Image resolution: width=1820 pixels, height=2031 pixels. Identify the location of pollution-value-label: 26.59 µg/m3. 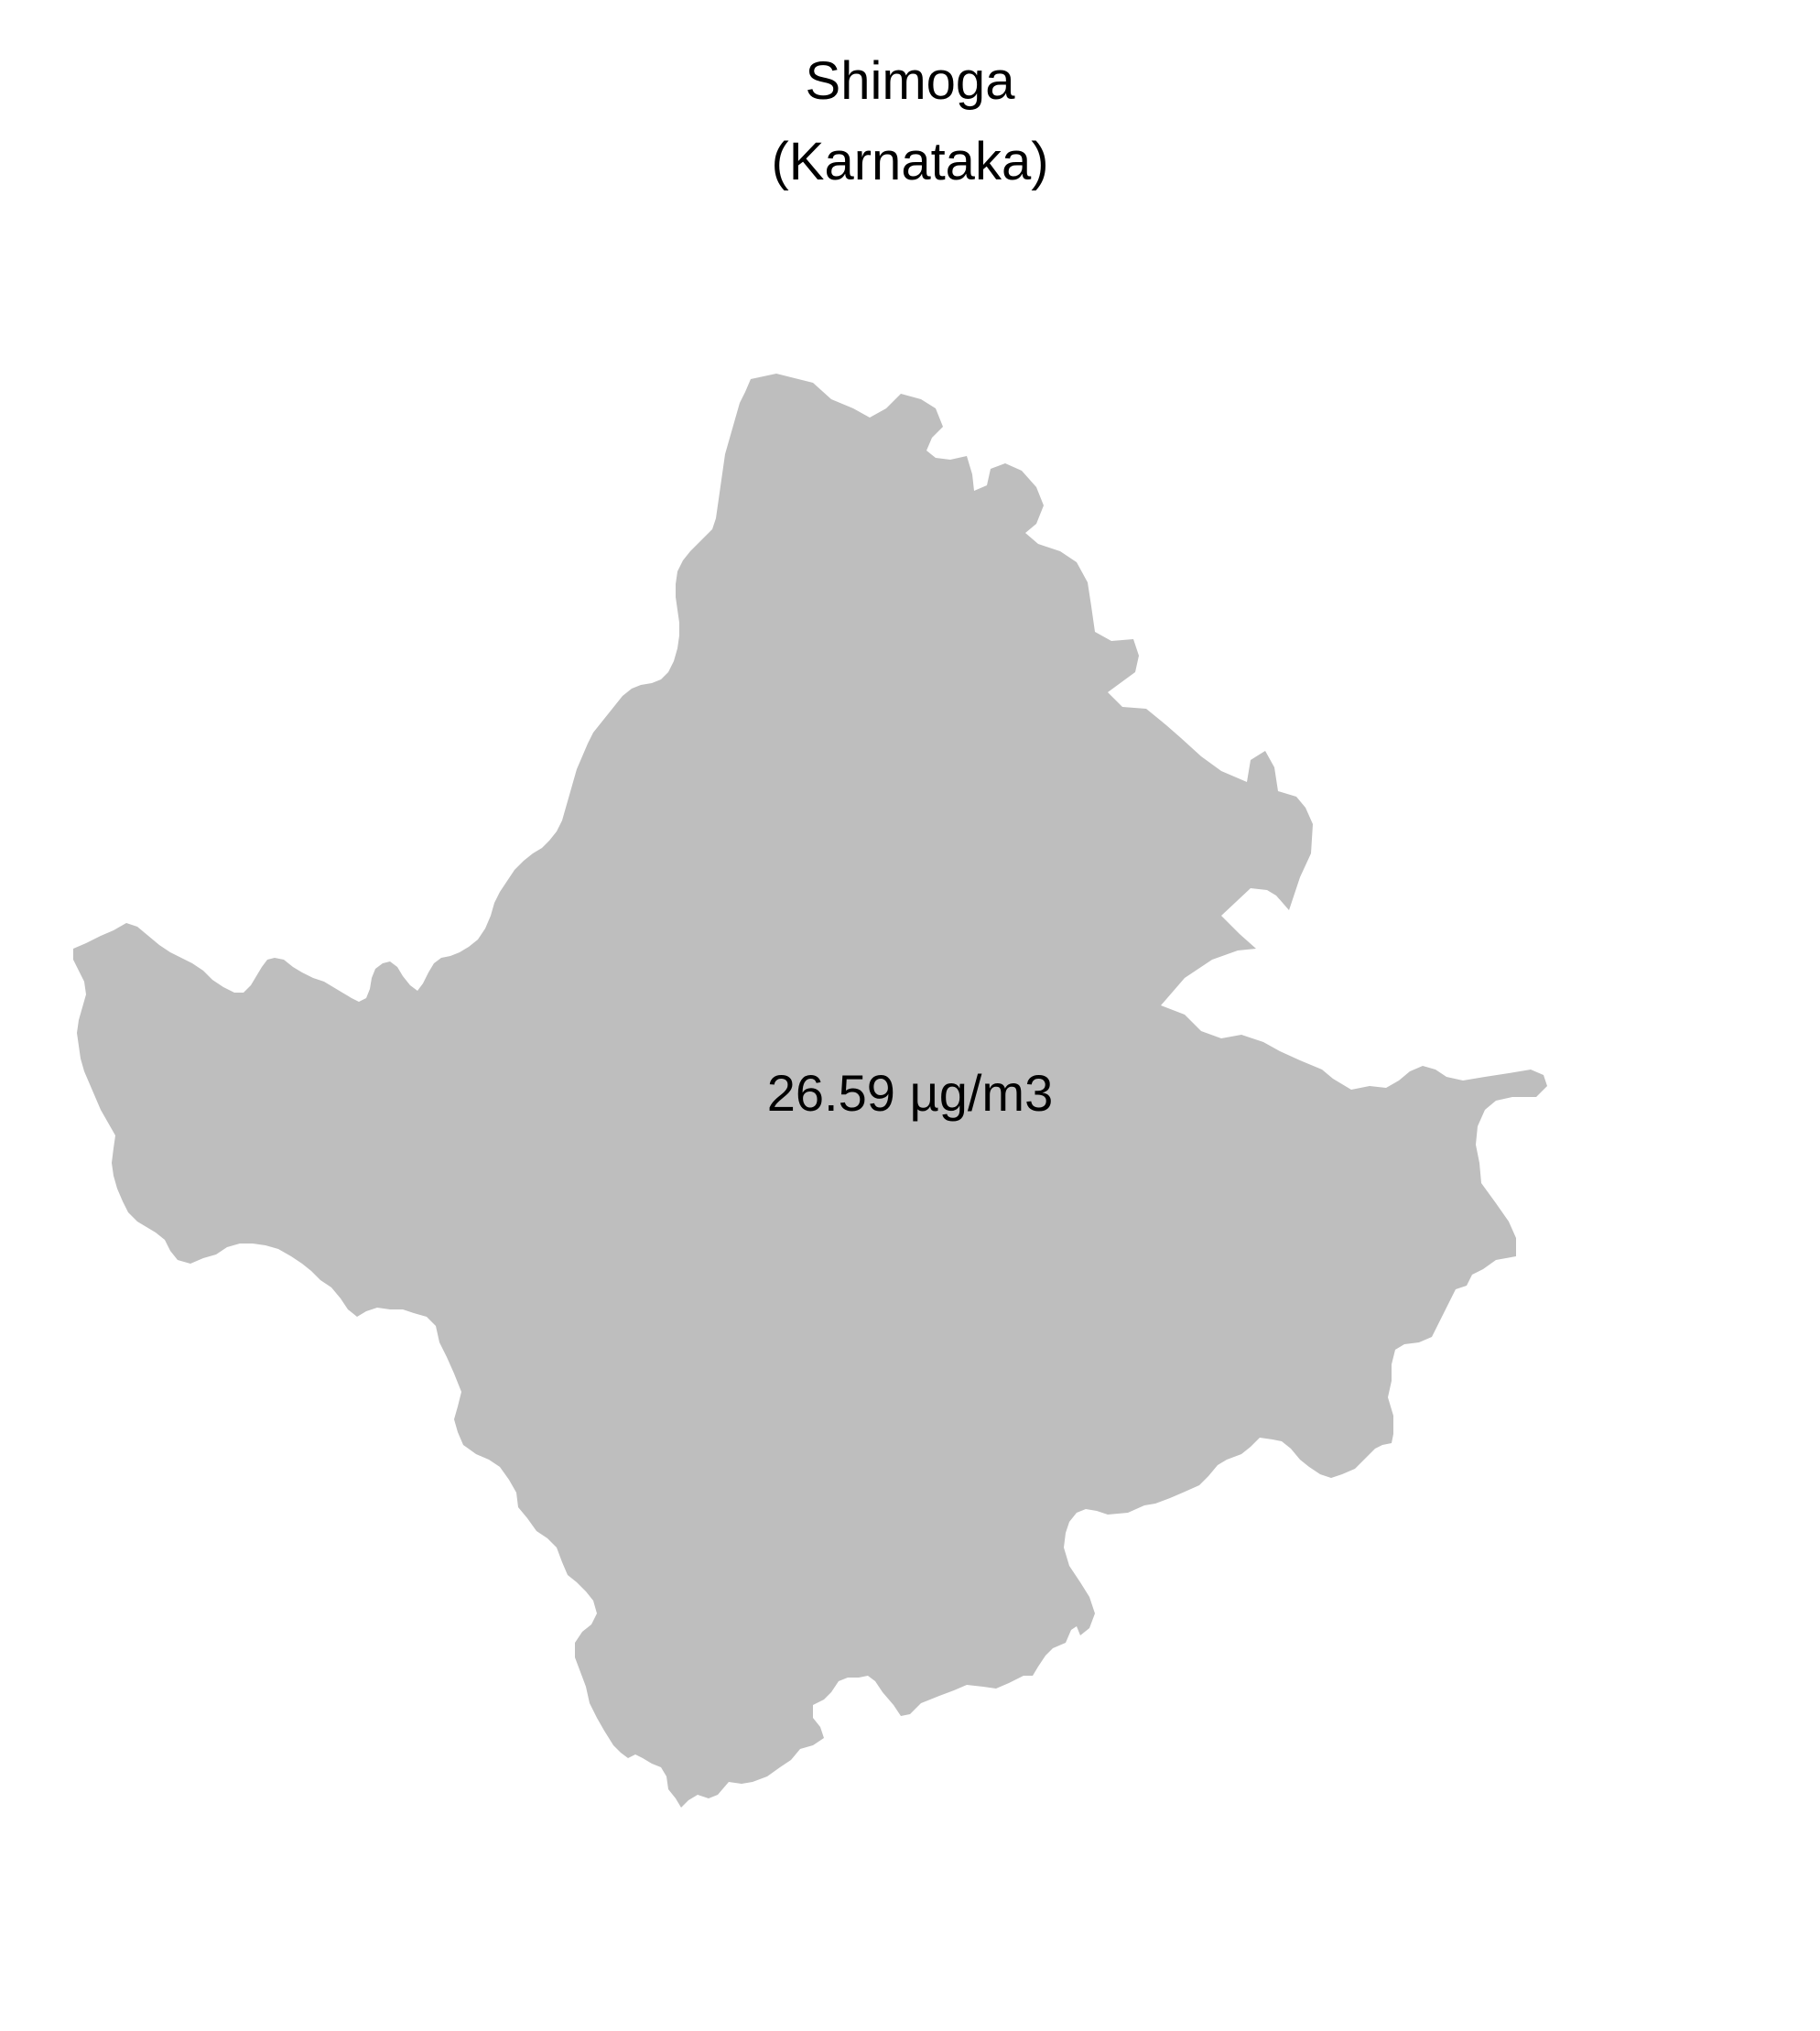
(910, 1093).